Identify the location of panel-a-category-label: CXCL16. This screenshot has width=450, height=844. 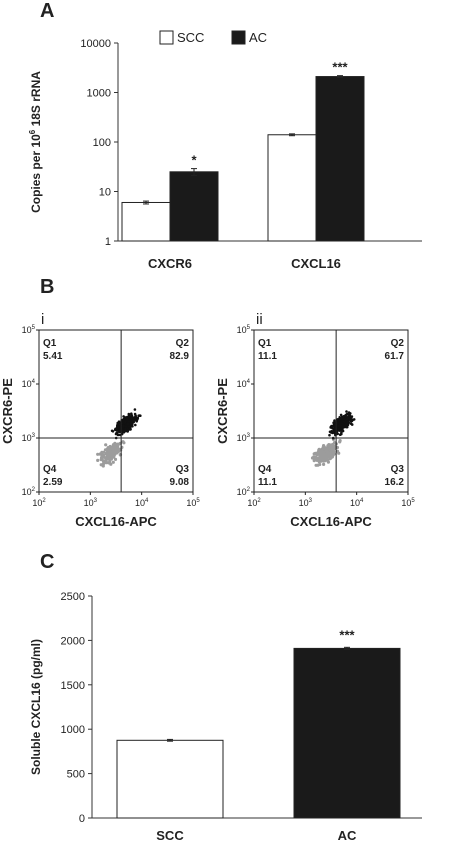
(316, 263).